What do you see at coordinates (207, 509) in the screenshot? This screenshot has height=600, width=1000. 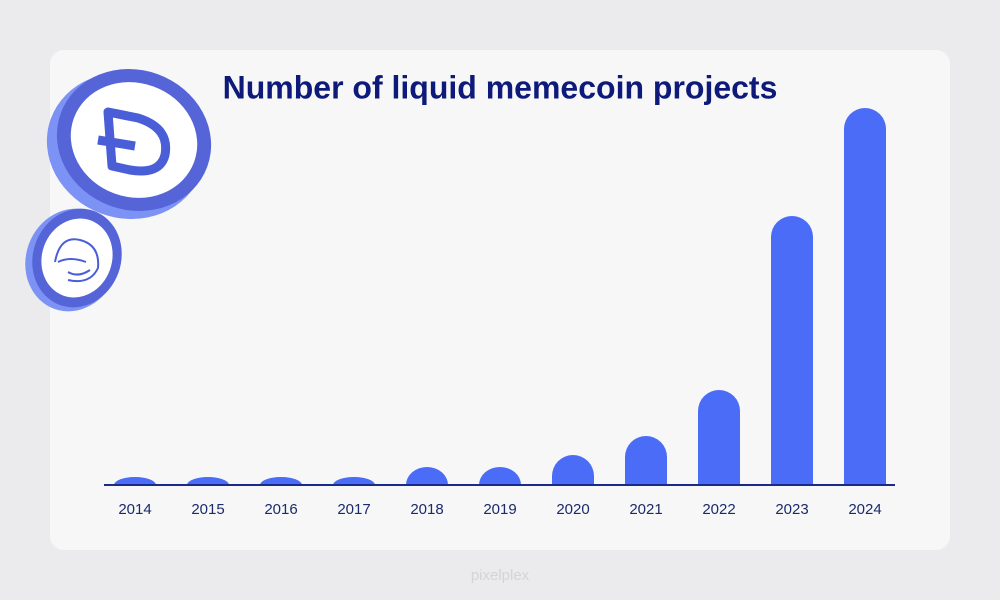 I see `x-tick-label: 2015` at bounding box center [207, 509].